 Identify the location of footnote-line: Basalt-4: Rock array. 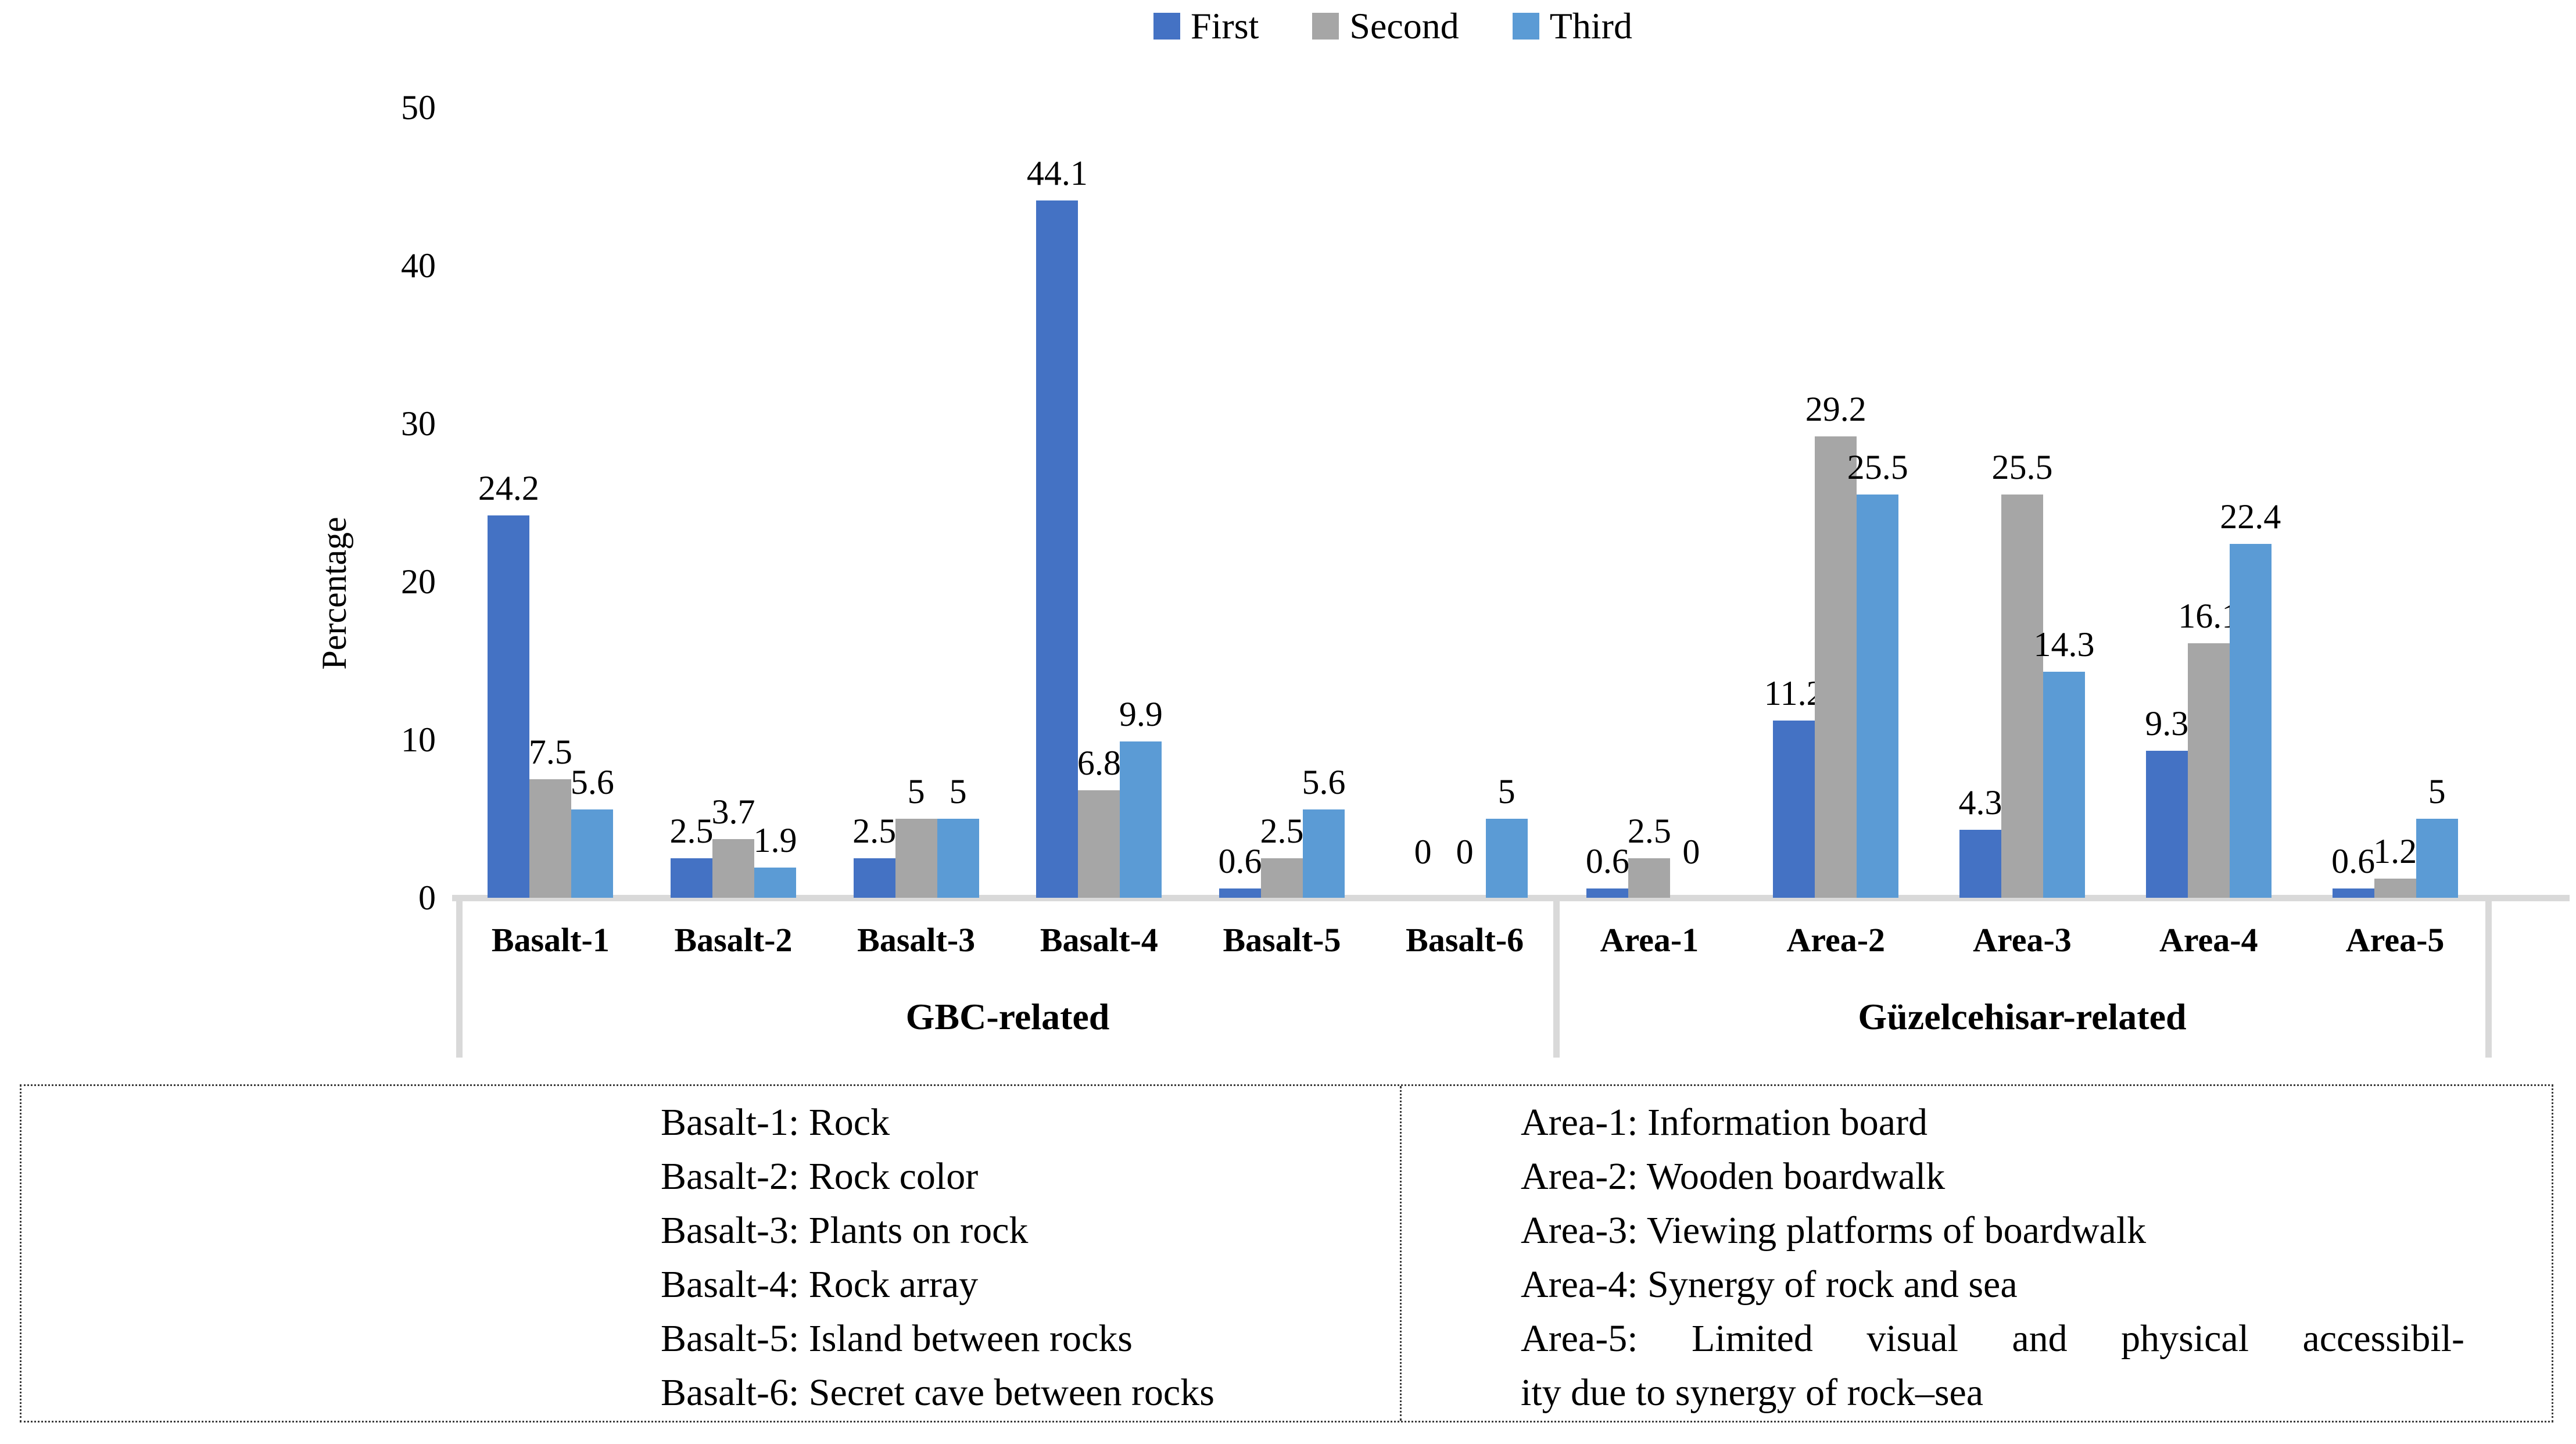
(820, 1284).